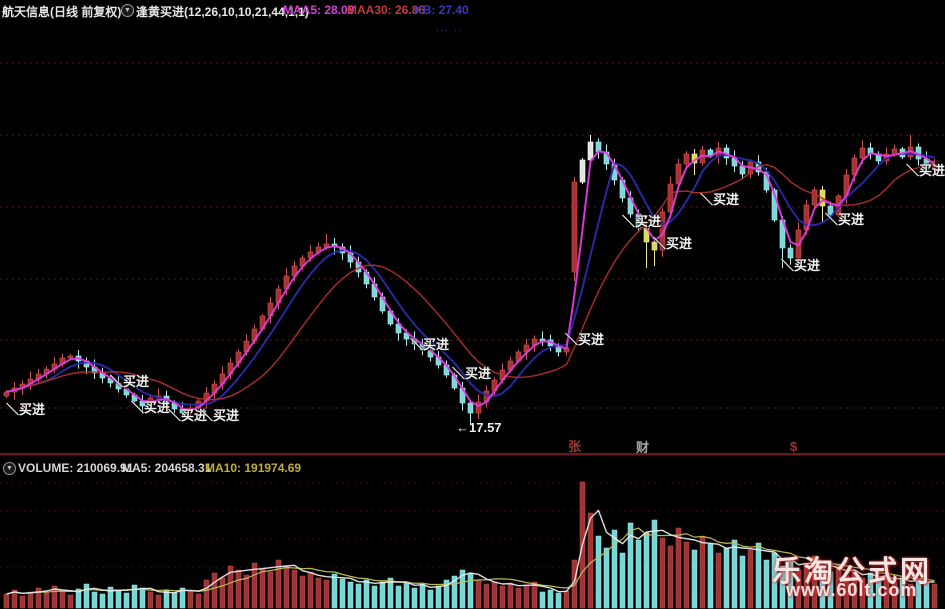  What do you see at coordinates (441, 10) in the screenshot?
I see `kb-value: KB: 27.40` at bounding box center [441, 10].